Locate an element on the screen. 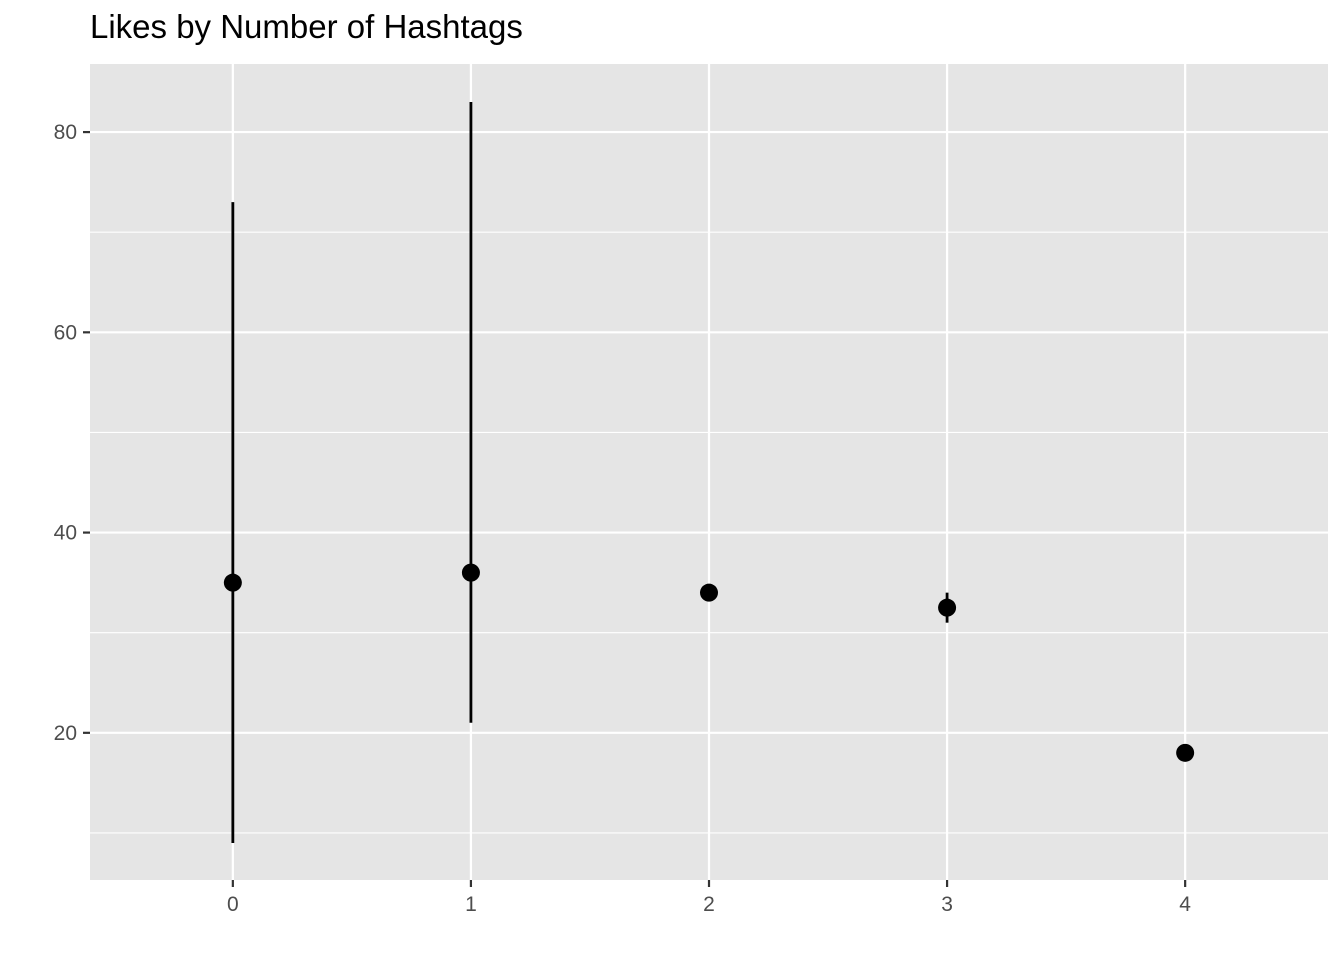 The width and height of the screenshot is (1344, 960). x-tick-label: 0 is located at coordinates (233, 904).